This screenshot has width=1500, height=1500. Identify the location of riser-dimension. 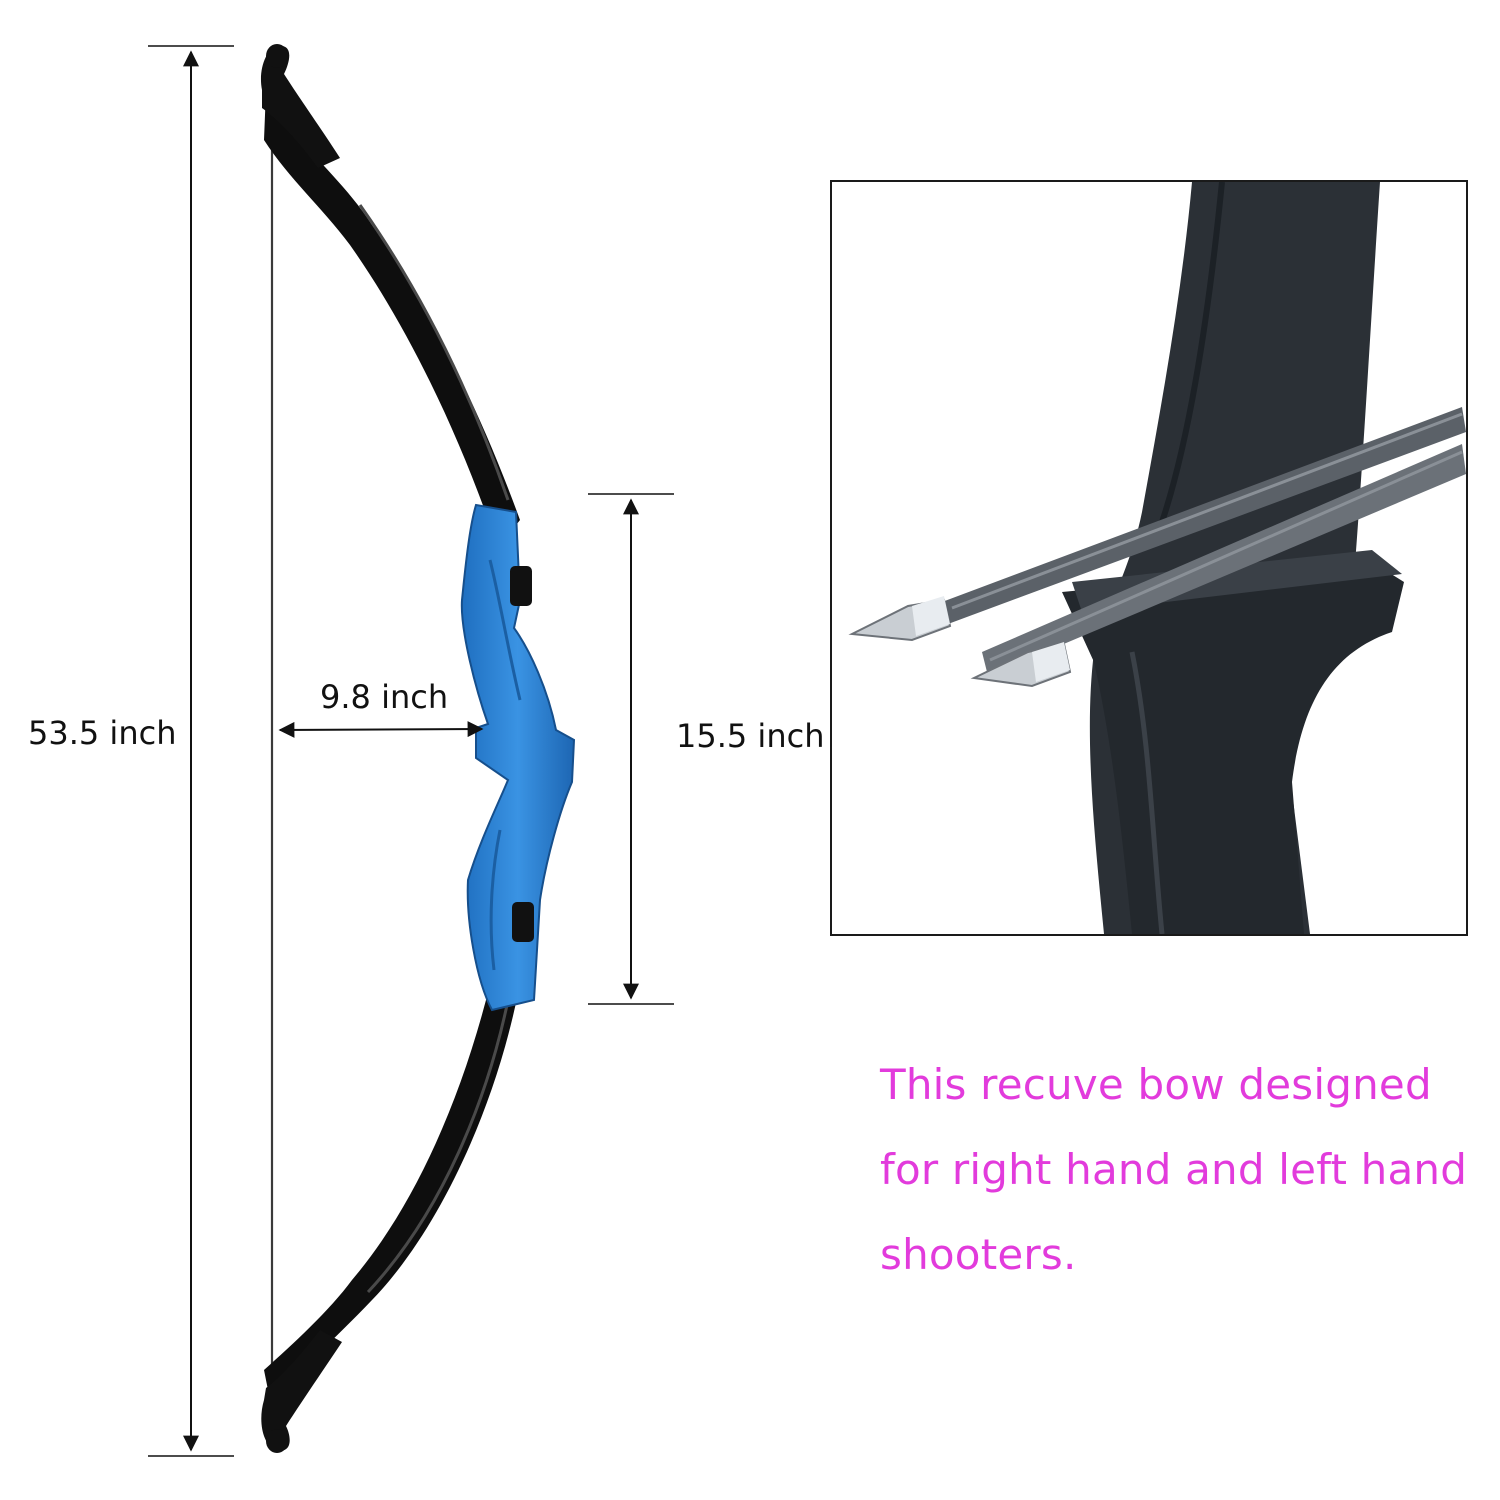
(631, 749).